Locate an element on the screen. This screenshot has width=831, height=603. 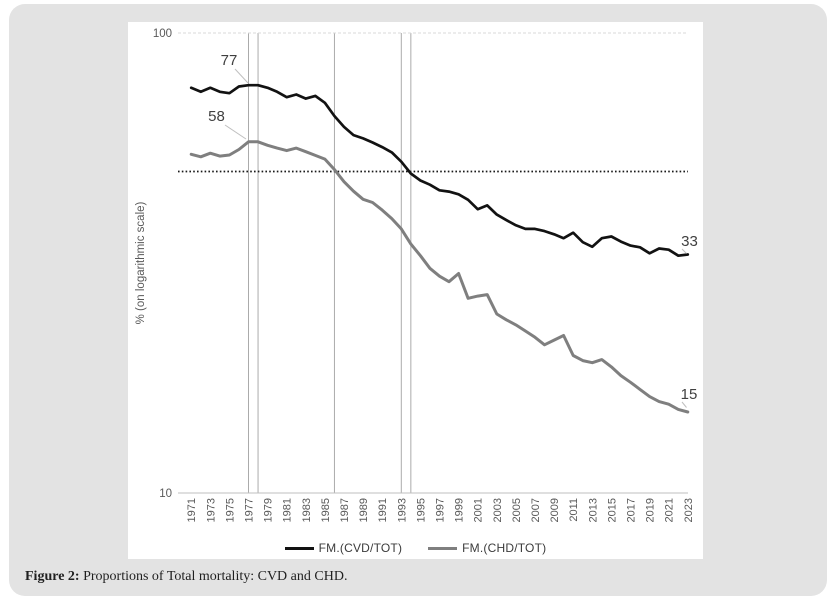
legend-item-fmchdtot: FM.(CHD/TOT) is located at coordinates (487, 548).